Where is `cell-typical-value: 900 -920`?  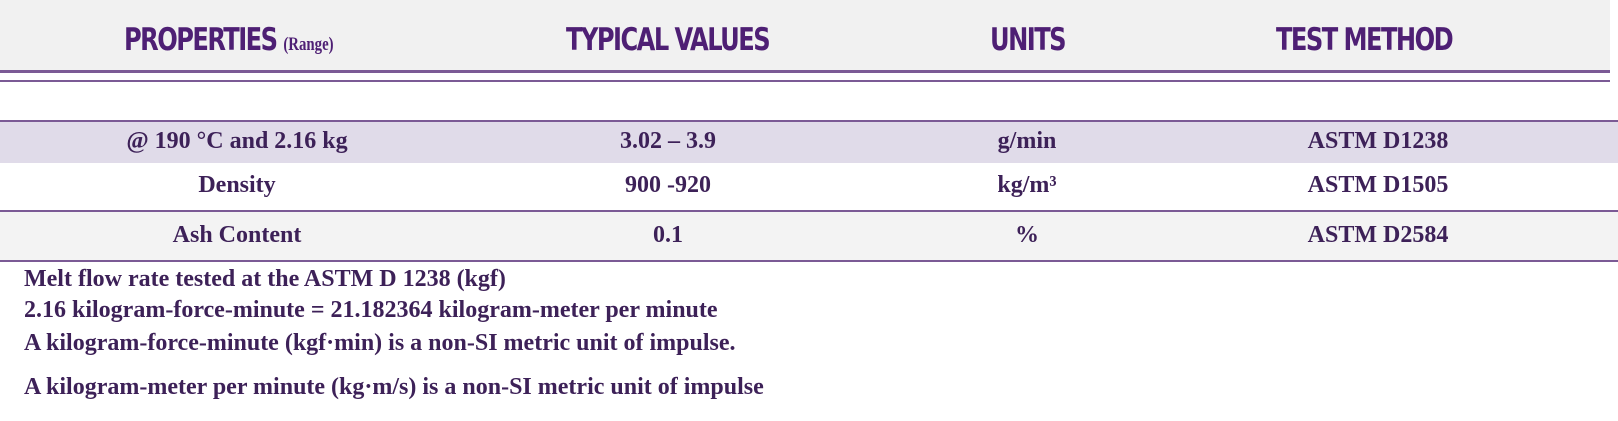
cell-typical-value: 900 -920 is located at coordinates (668, 185).